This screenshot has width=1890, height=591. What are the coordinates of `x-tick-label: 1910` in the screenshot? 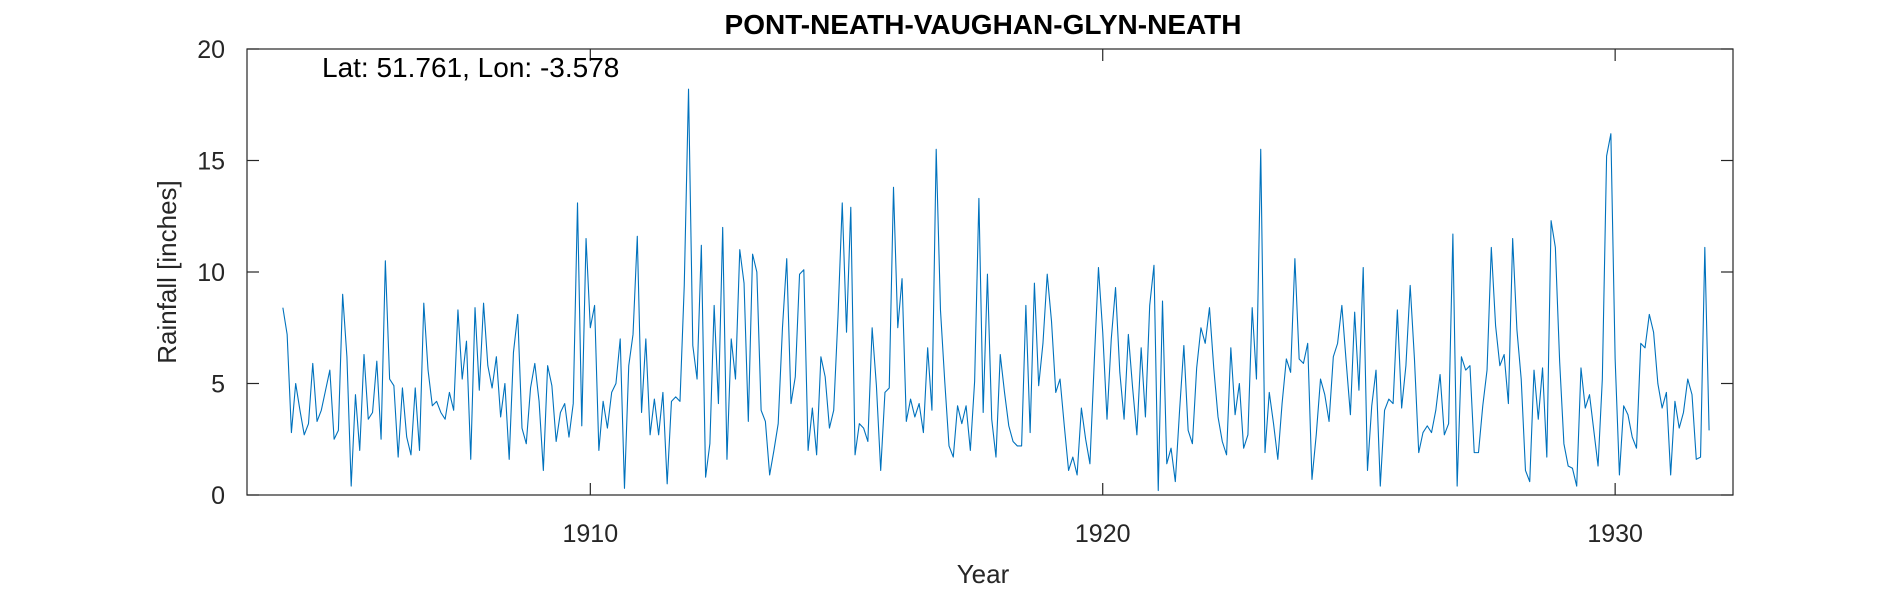 It's located at (591, 534).